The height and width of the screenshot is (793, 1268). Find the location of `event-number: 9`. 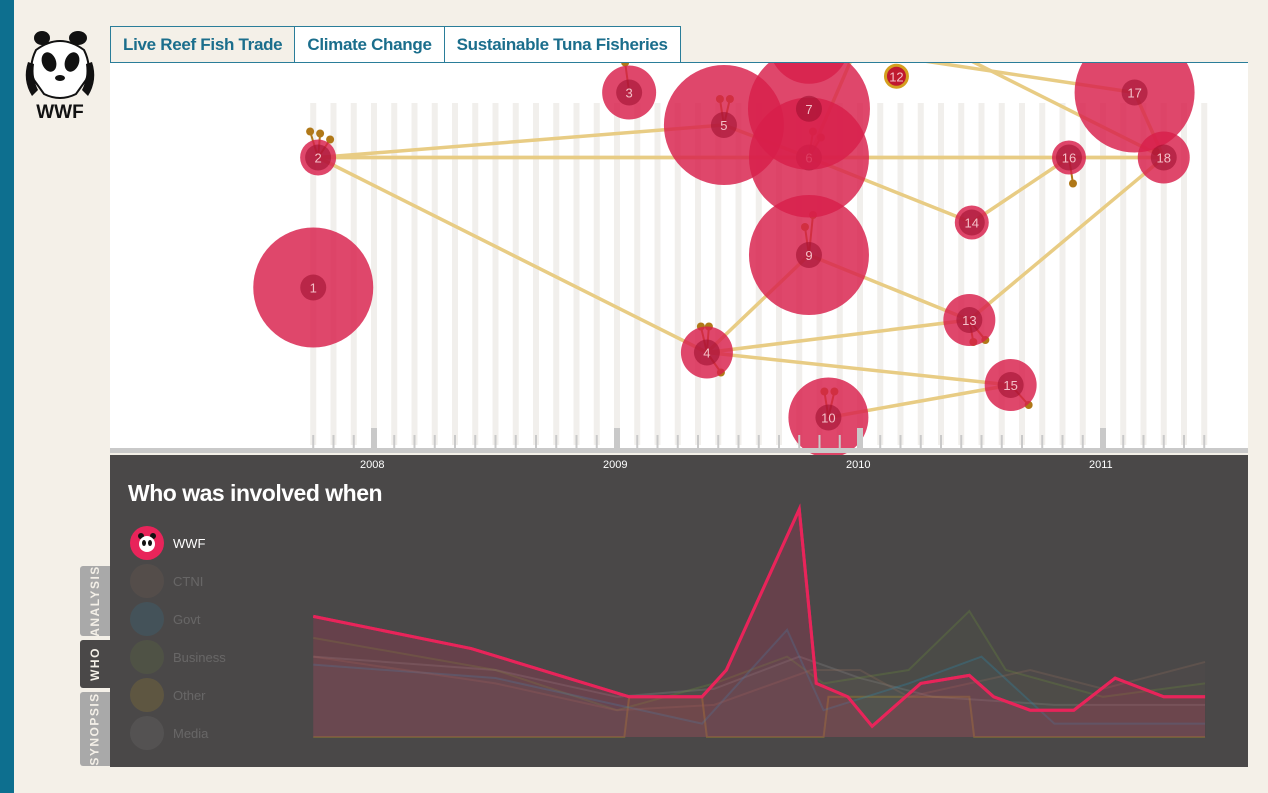

event-number: 9 is located at coordinates (808, 255).